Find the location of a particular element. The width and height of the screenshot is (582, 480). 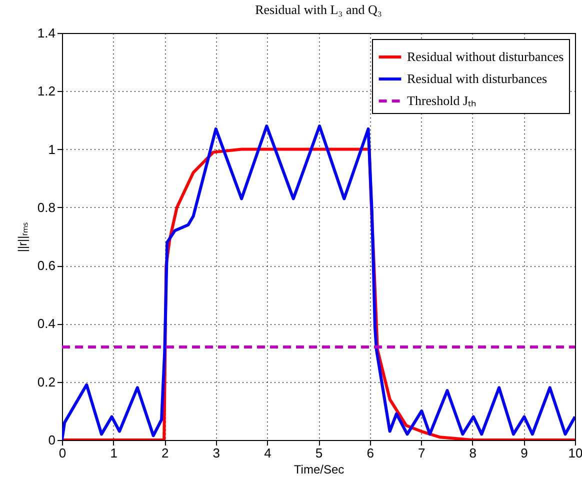

y-tick-label: 1.2 is located at coordinates (46, 91).